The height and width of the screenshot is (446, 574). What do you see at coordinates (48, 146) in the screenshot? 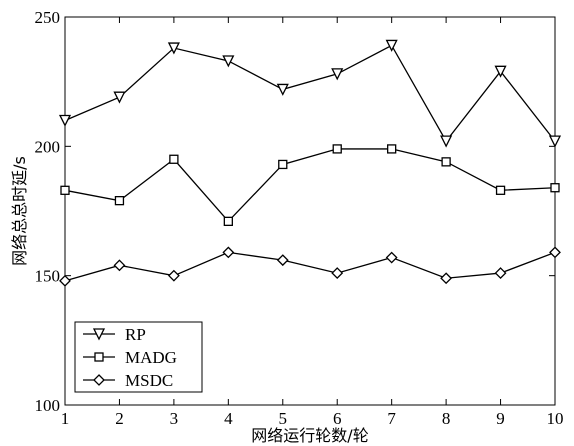
I see `y-tick-label: 200` at bounding box center [48, 146].